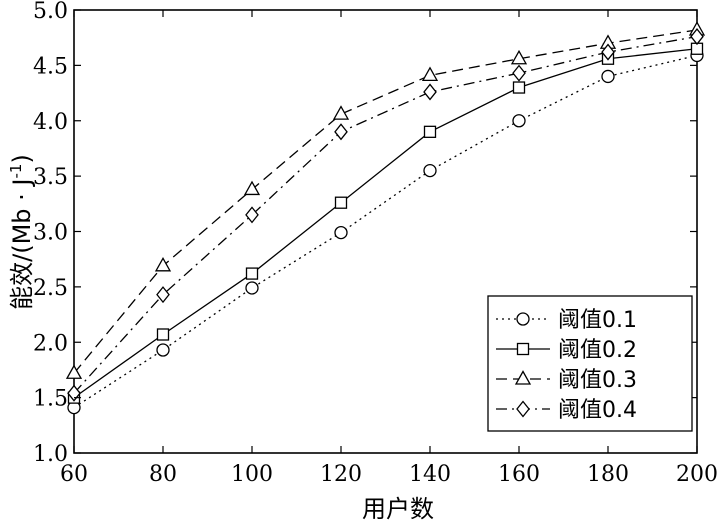 This screenshot has width=719, height=525. Describe the element at coordinates (50, 66) in the screenshot. I see `y-tick-label: 4.5` at that location.